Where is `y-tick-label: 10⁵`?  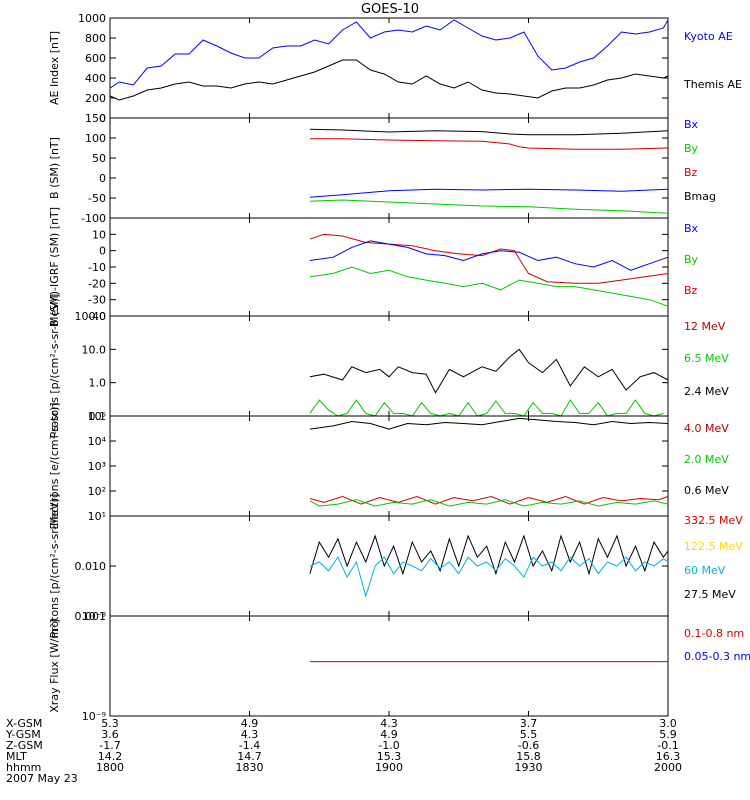 y-tick-label: 10⁵ is located at coordinates (97, 416).